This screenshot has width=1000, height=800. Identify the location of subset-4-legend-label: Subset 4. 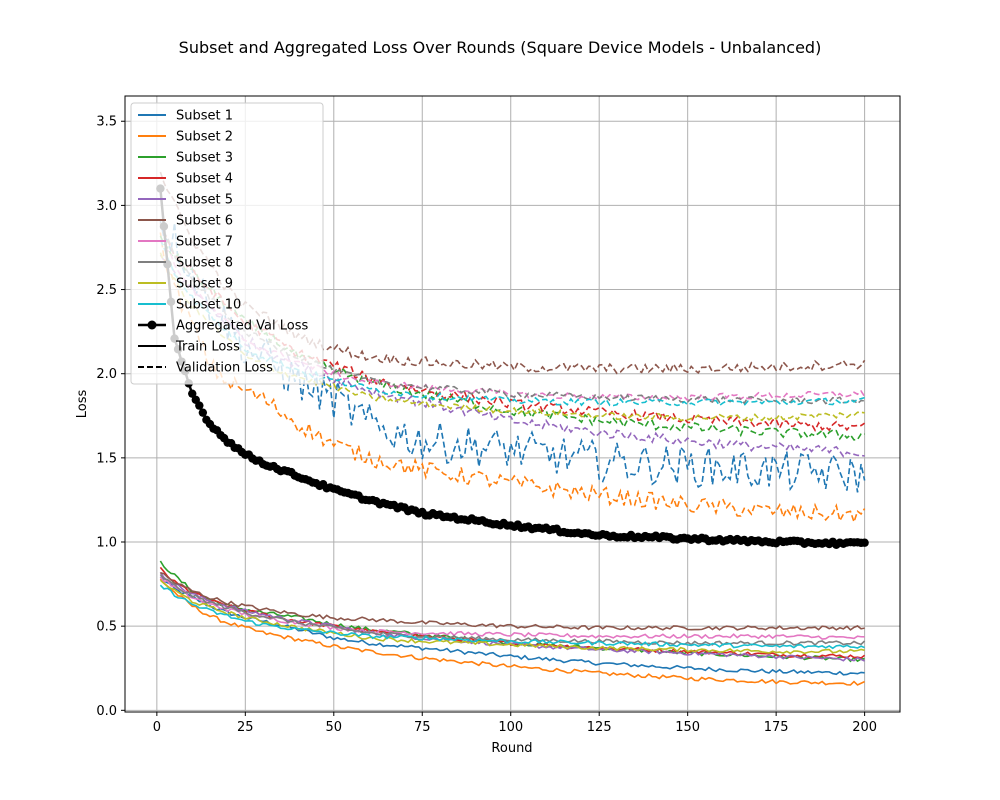
(204, 179).